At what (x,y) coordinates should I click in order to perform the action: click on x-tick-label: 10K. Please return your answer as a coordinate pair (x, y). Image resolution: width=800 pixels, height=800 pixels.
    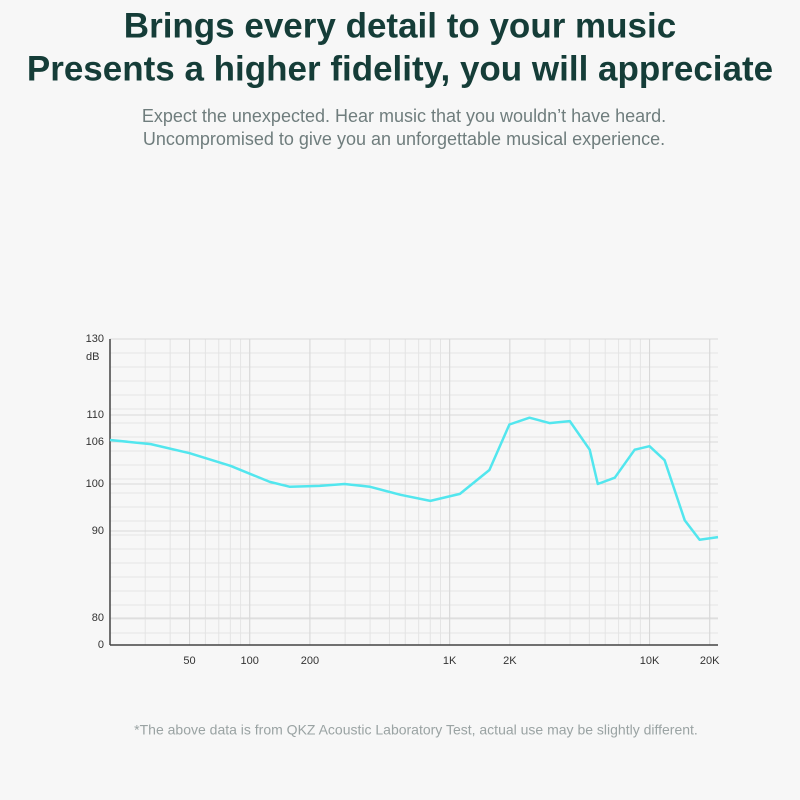
    Looking at the image, I should click on (650, 661).